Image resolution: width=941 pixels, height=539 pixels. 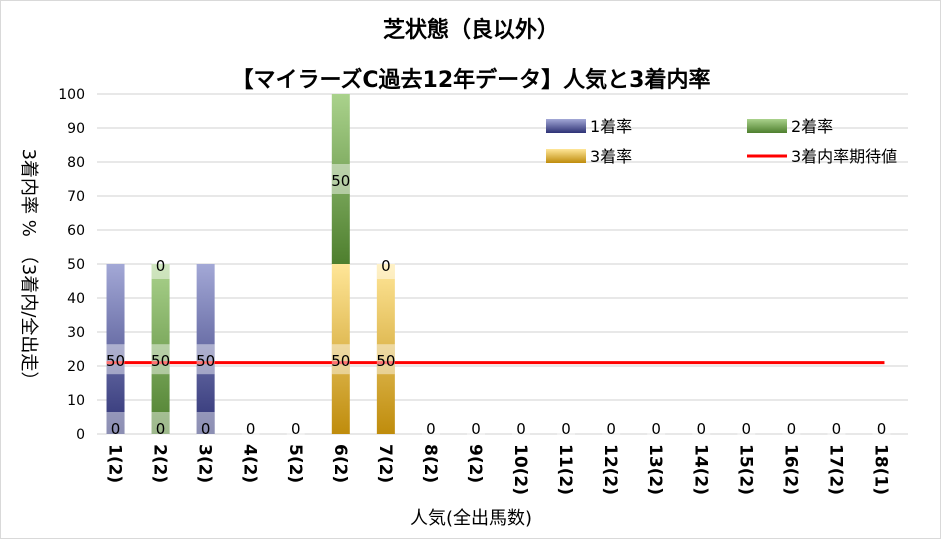 What do you see at coordinates (76, 231) in the screenshot?
I see `y-tick-label: 60` at bounding box center [76, 231].